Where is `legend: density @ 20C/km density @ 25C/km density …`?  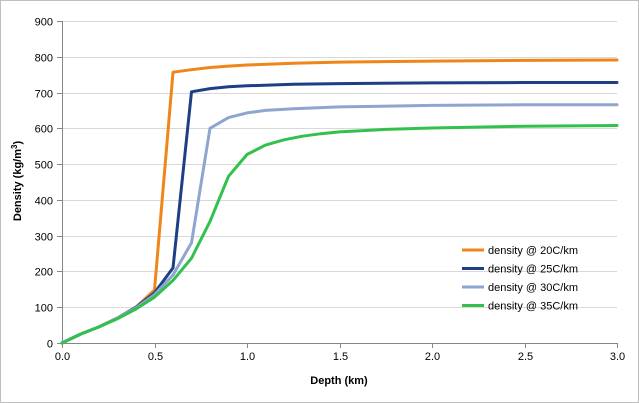
legend: density @ 20C/km density @ 25C/km density … is located at coordinates (520, 279).